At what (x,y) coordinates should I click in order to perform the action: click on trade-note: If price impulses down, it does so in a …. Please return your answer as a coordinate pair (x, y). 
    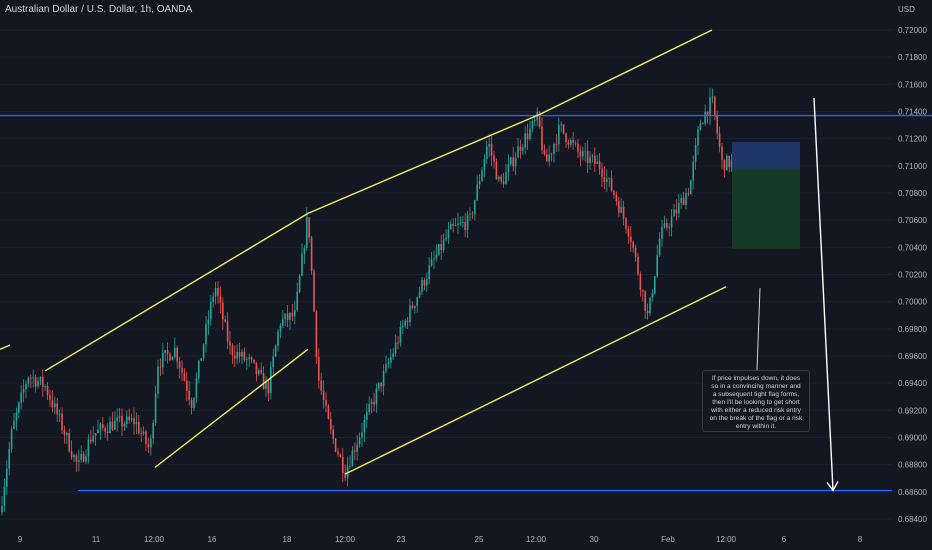
    Looking at the image, I should click on (756, 401).